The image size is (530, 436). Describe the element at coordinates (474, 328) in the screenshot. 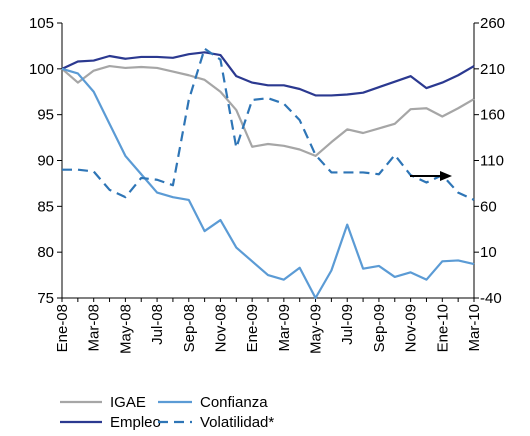

I see `x-tick-label: Mar-10` at that location.